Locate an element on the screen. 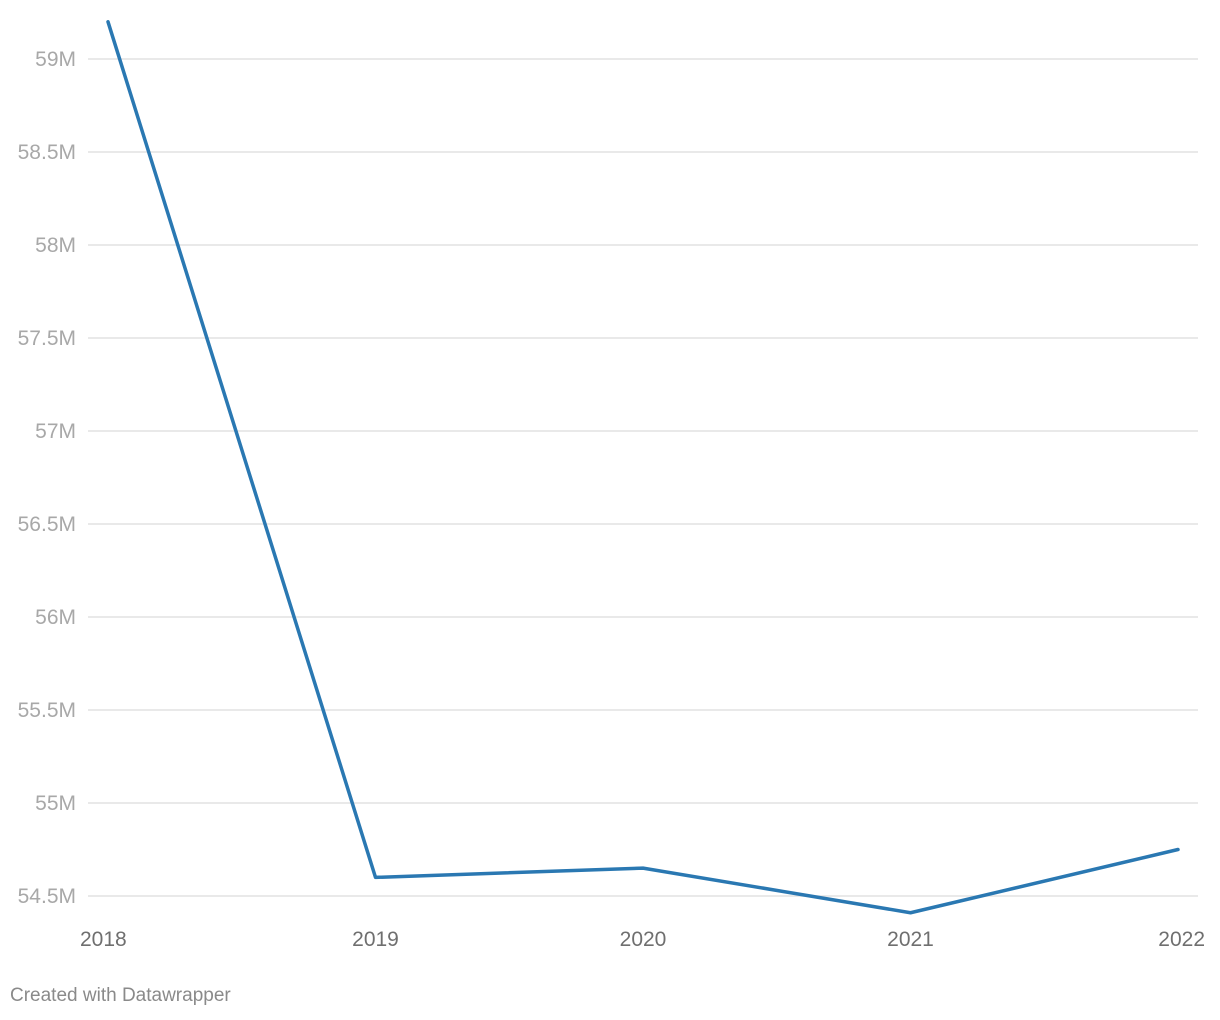 The width and height of the screenshot is (1220, 1020). x-axis-ticks: 2018 2019 2020 2021 2022 is located at coordinates (642, 939).